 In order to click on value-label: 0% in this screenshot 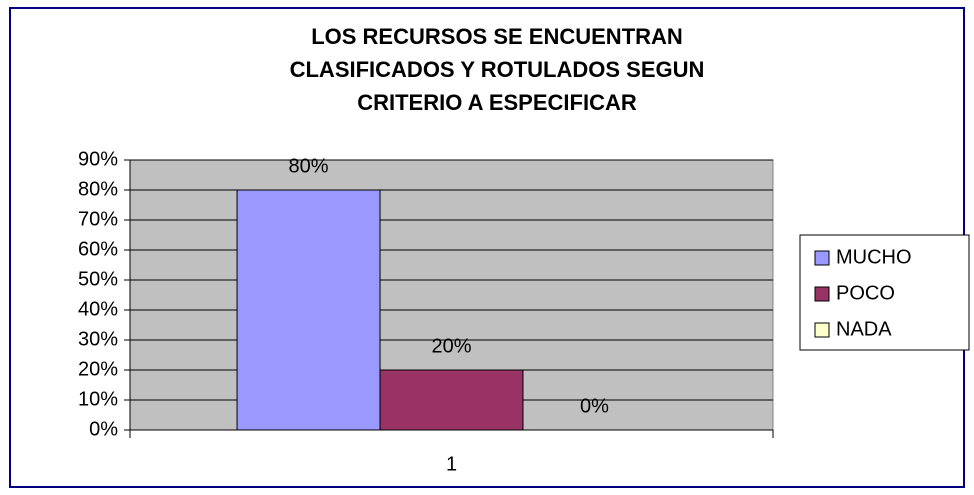, I will do `click(594, 406)`.